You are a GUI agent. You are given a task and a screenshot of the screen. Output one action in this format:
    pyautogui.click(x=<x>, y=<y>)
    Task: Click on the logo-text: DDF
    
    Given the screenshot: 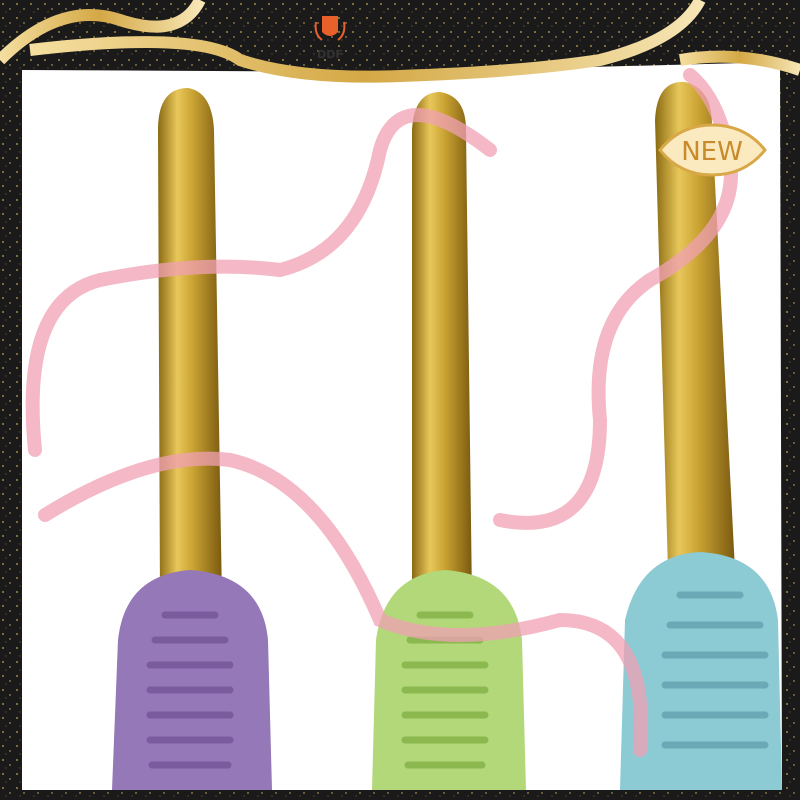 What is the action you would take?
    pyautogui.click(x=330, y=54)
    